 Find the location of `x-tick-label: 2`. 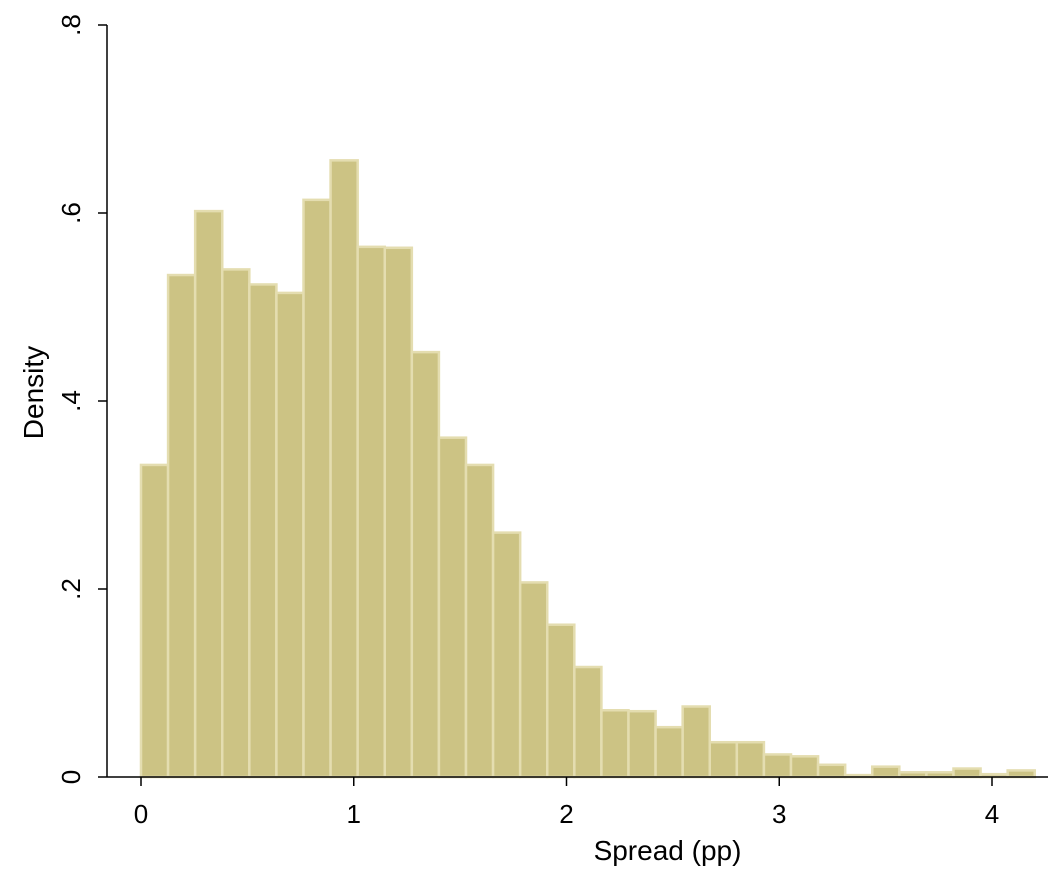

x-tick-label: 2 is located at coordinates (566, 814).